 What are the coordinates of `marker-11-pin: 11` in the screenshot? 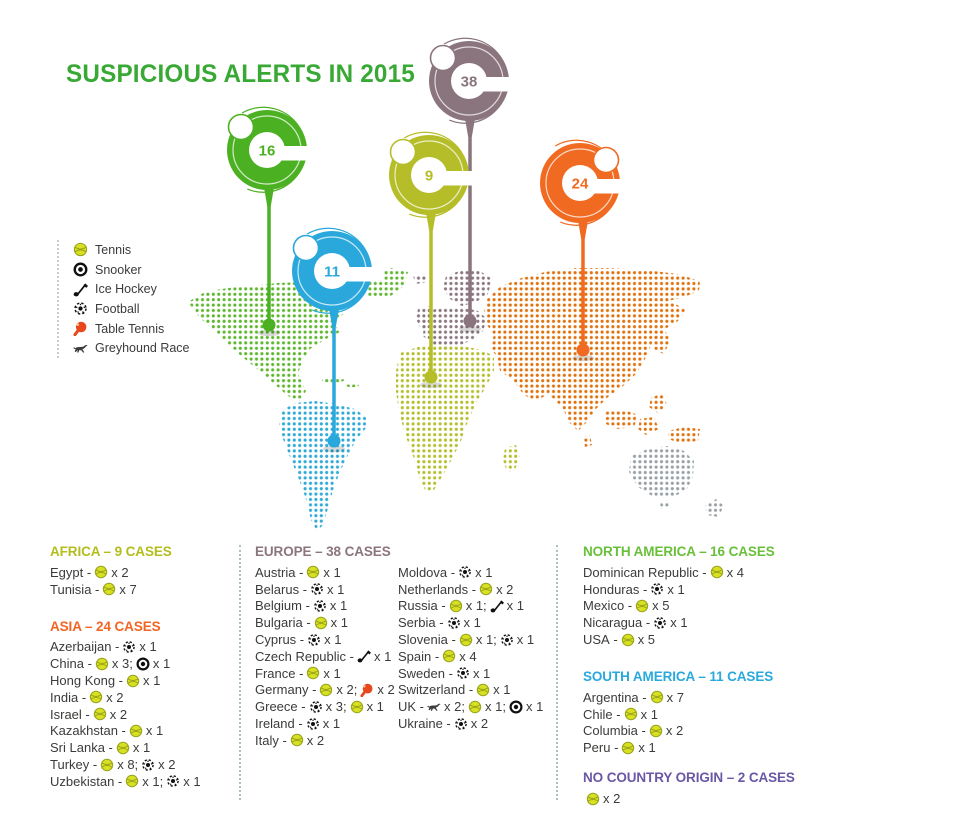 It's located at (334, 340).